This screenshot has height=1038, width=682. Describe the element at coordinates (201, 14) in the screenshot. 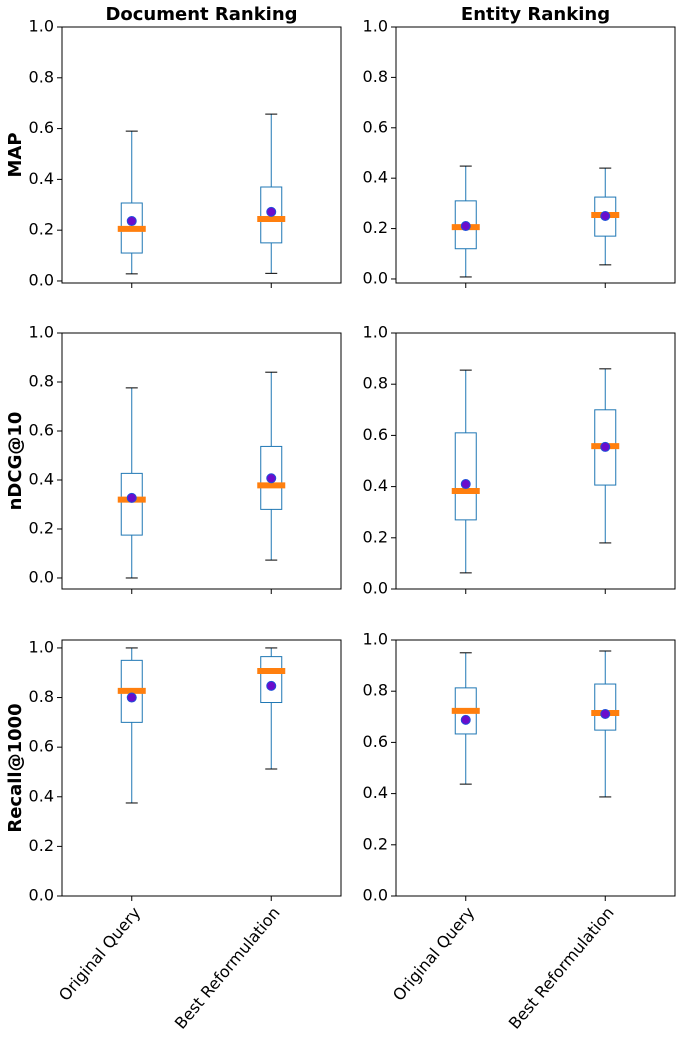

I see `panel-title: Document Ranking` at that location.